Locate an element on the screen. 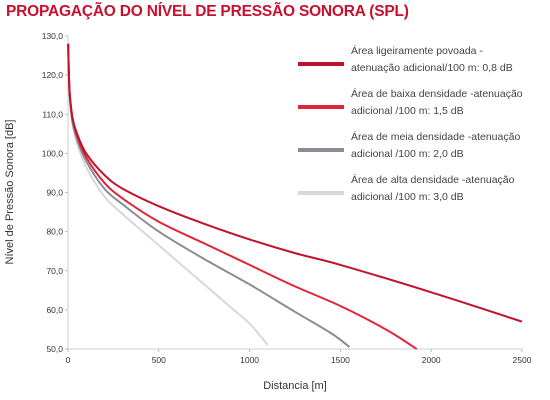  x-tick-label: 2000 is located at coordinates (431, 360).